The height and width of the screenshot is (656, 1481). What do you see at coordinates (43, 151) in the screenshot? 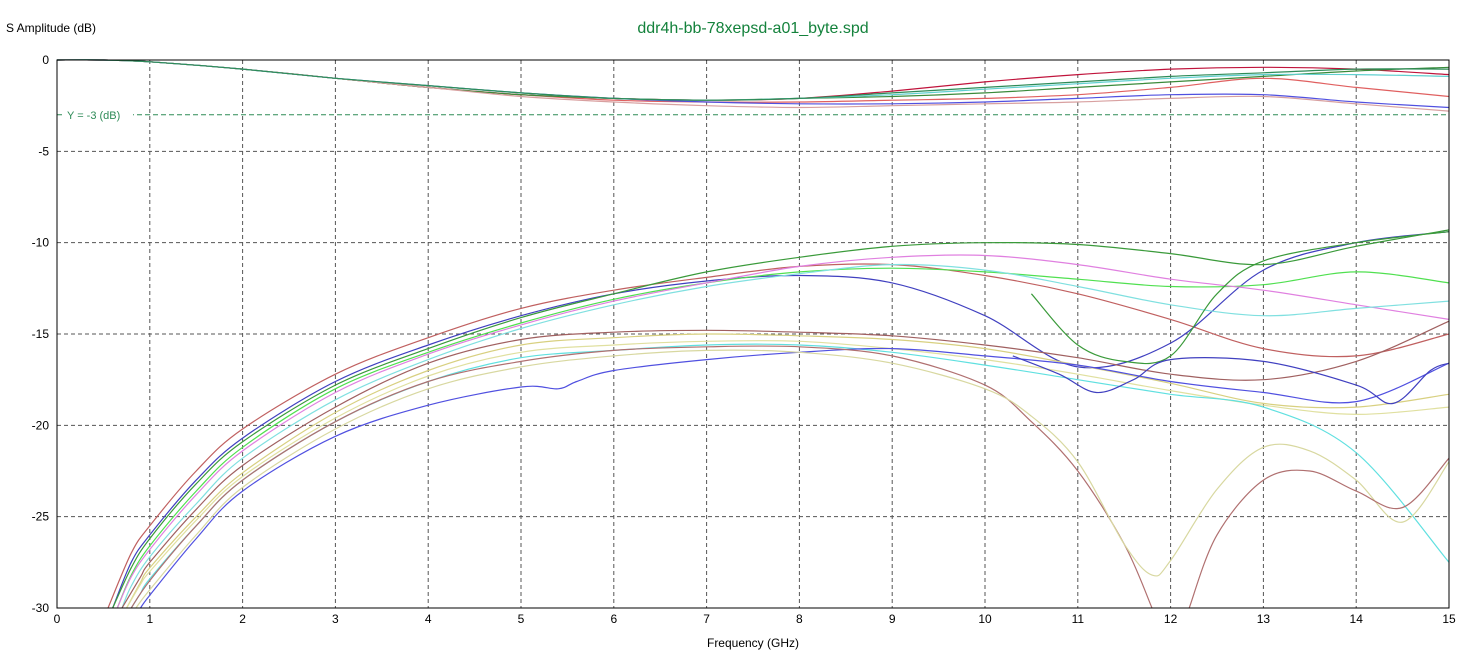
I see `y-tick-label: -5` at bounding box center [43, 151].